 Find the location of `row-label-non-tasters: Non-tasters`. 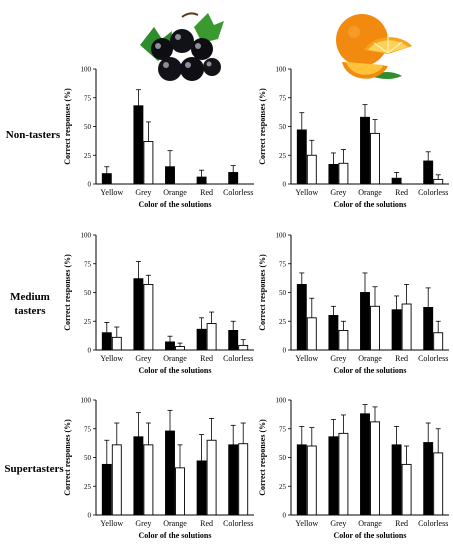

row-label-non-tasters: Non-tasters is located at coordinates (33, 135).